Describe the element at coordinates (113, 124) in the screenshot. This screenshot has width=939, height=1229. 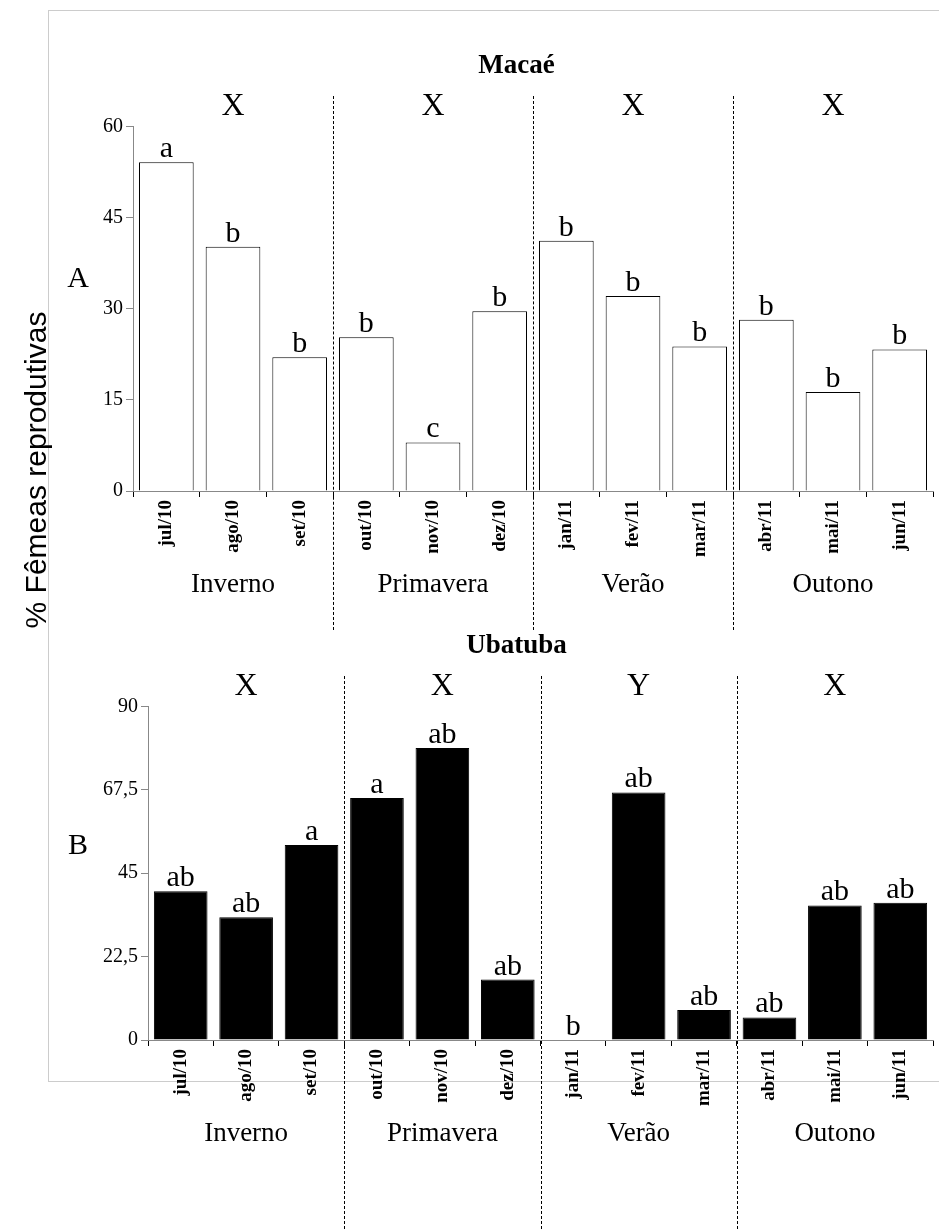
I see `y-tick-label: 60` at that location.